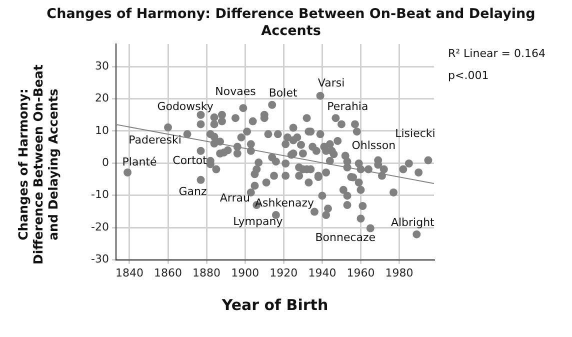 This screenshot has width=572, height=337. Describe the element at coordinates (129, 273) in the screenshot. I see `x-tick-label: 1840` at that location.